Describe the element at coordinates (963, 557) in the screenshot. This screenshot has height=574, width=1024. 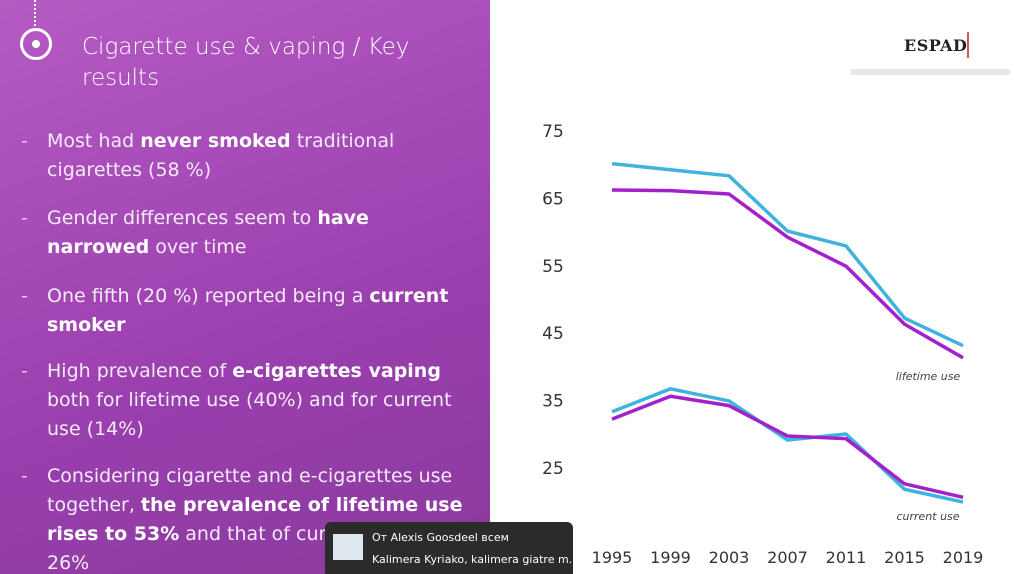
I see `x-tick-label: 2019` at that location.